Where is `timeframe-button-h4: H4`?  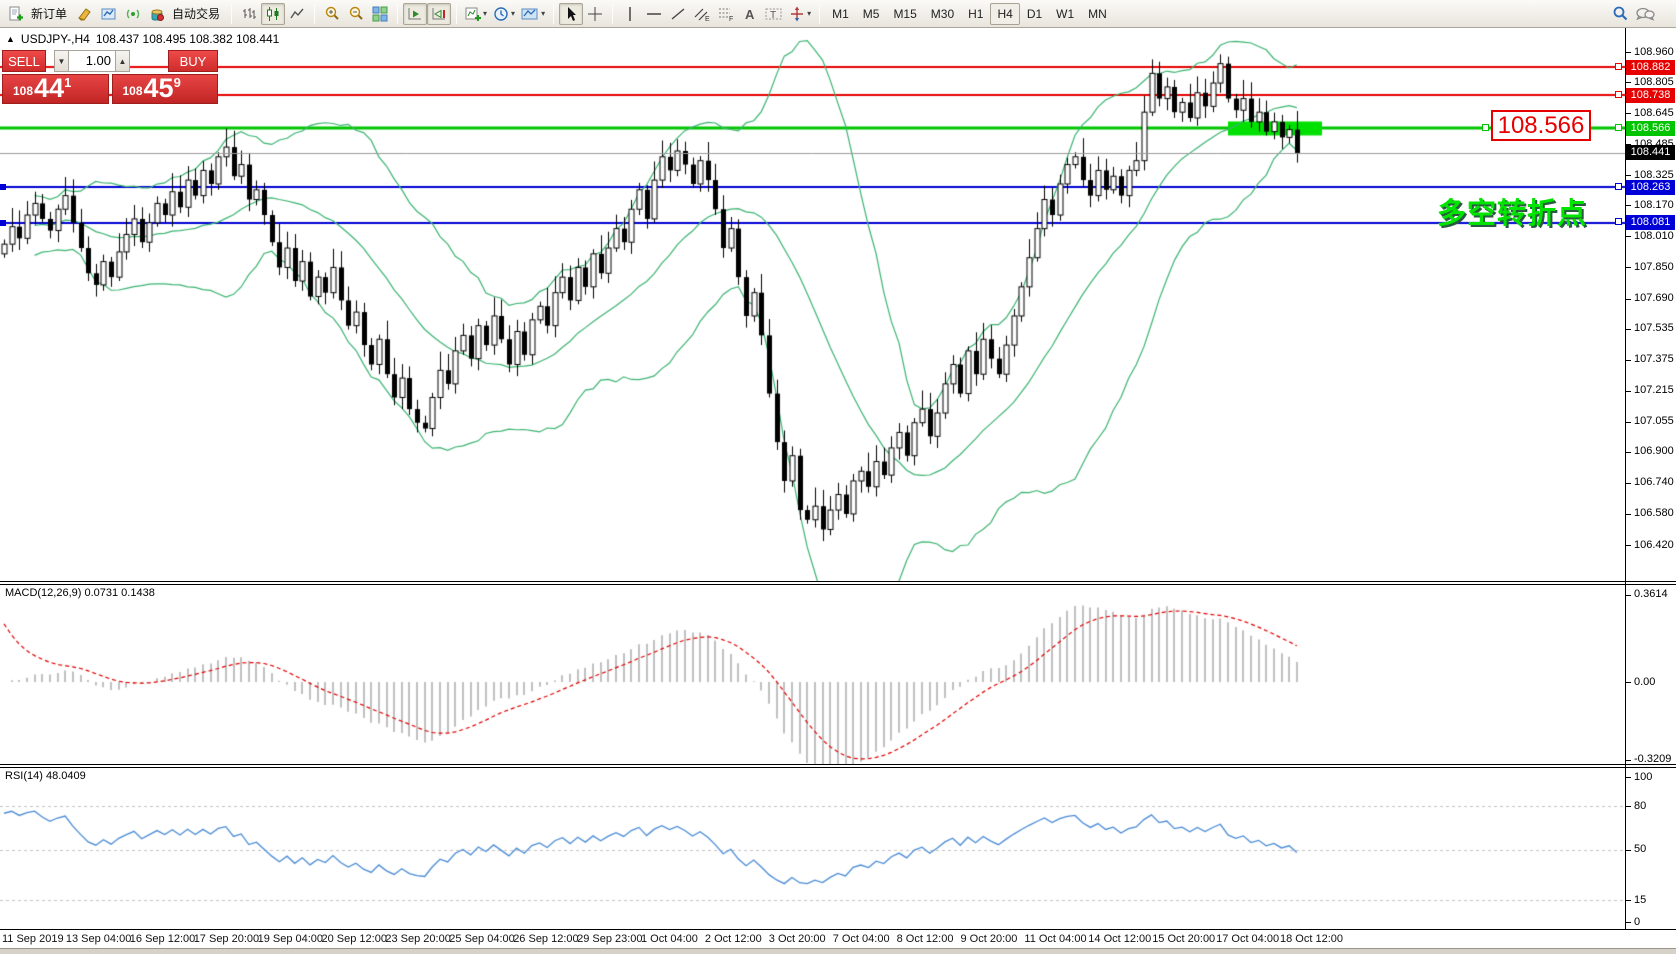 timeframe-button-h4: H4 is located at coordinates (1005, 13).